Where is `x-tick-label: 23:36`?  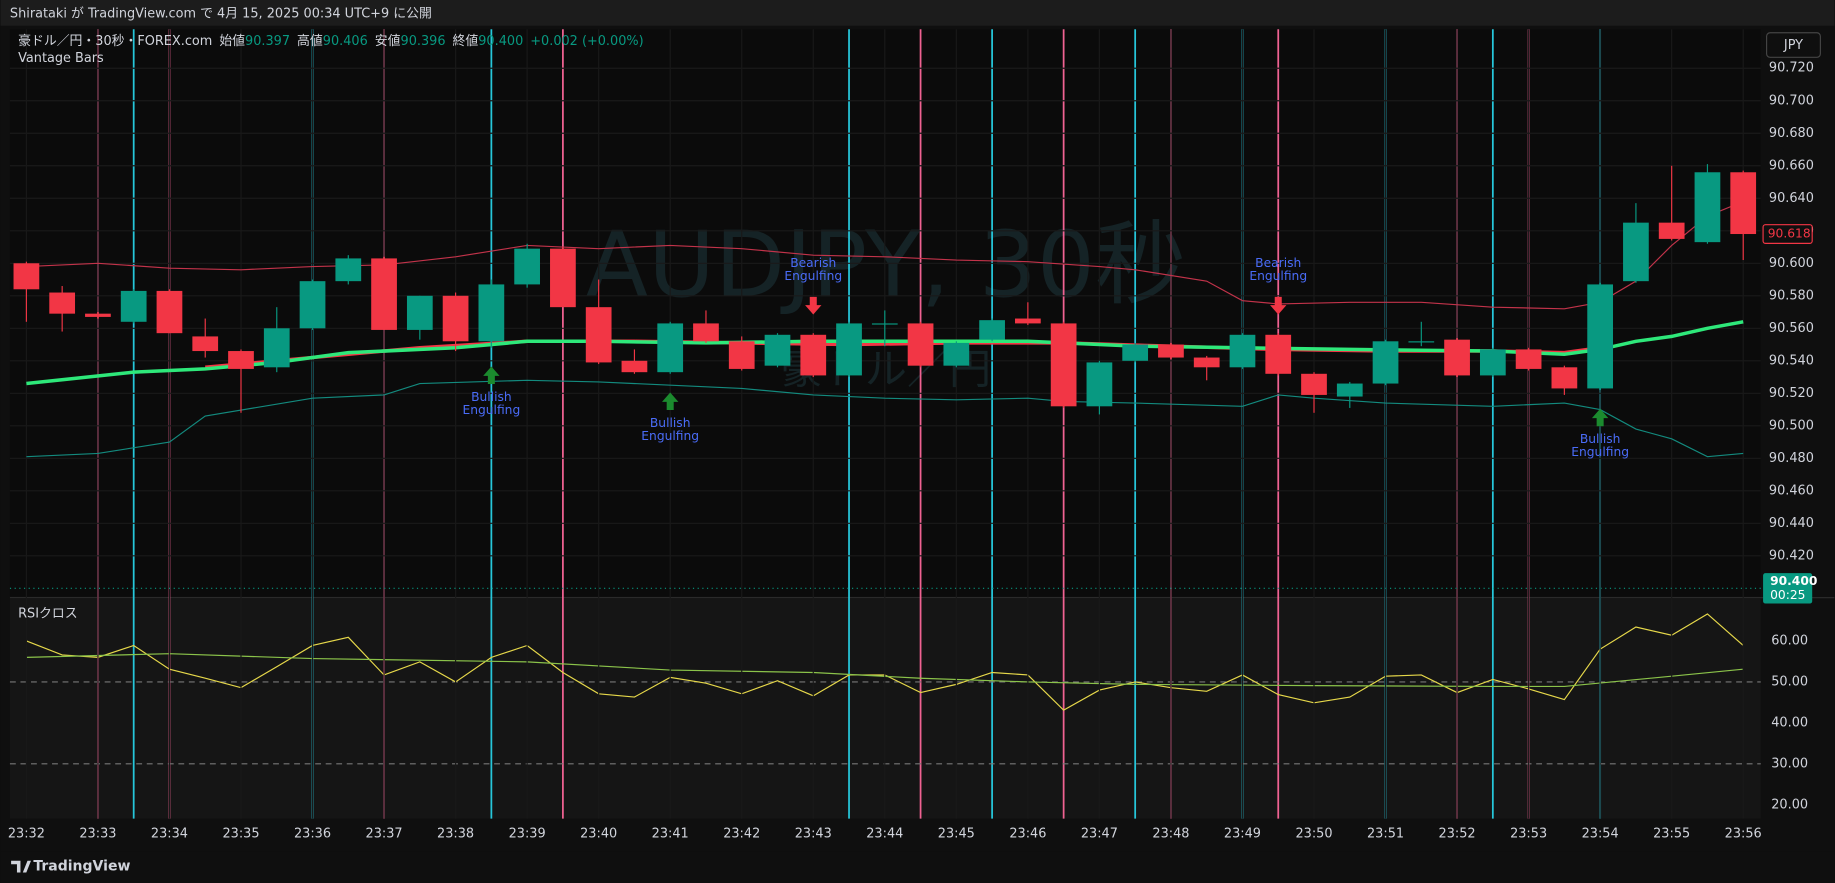 x-tick-label: 23:36 is located at coordinates (312, 833).